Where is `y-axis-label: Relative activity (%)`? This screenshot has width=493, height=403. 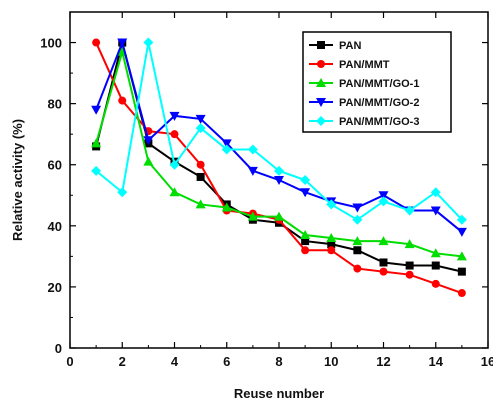
y-axis-label: Relative activity (%) is located at coordinates (17, 180).